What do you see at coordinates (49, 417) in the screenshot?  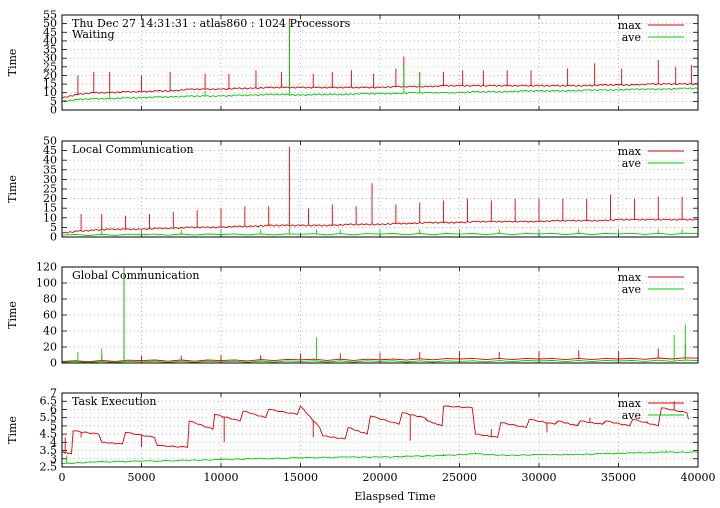 I see `y-tick-label: 5.5` at bounding box center [49, 417].